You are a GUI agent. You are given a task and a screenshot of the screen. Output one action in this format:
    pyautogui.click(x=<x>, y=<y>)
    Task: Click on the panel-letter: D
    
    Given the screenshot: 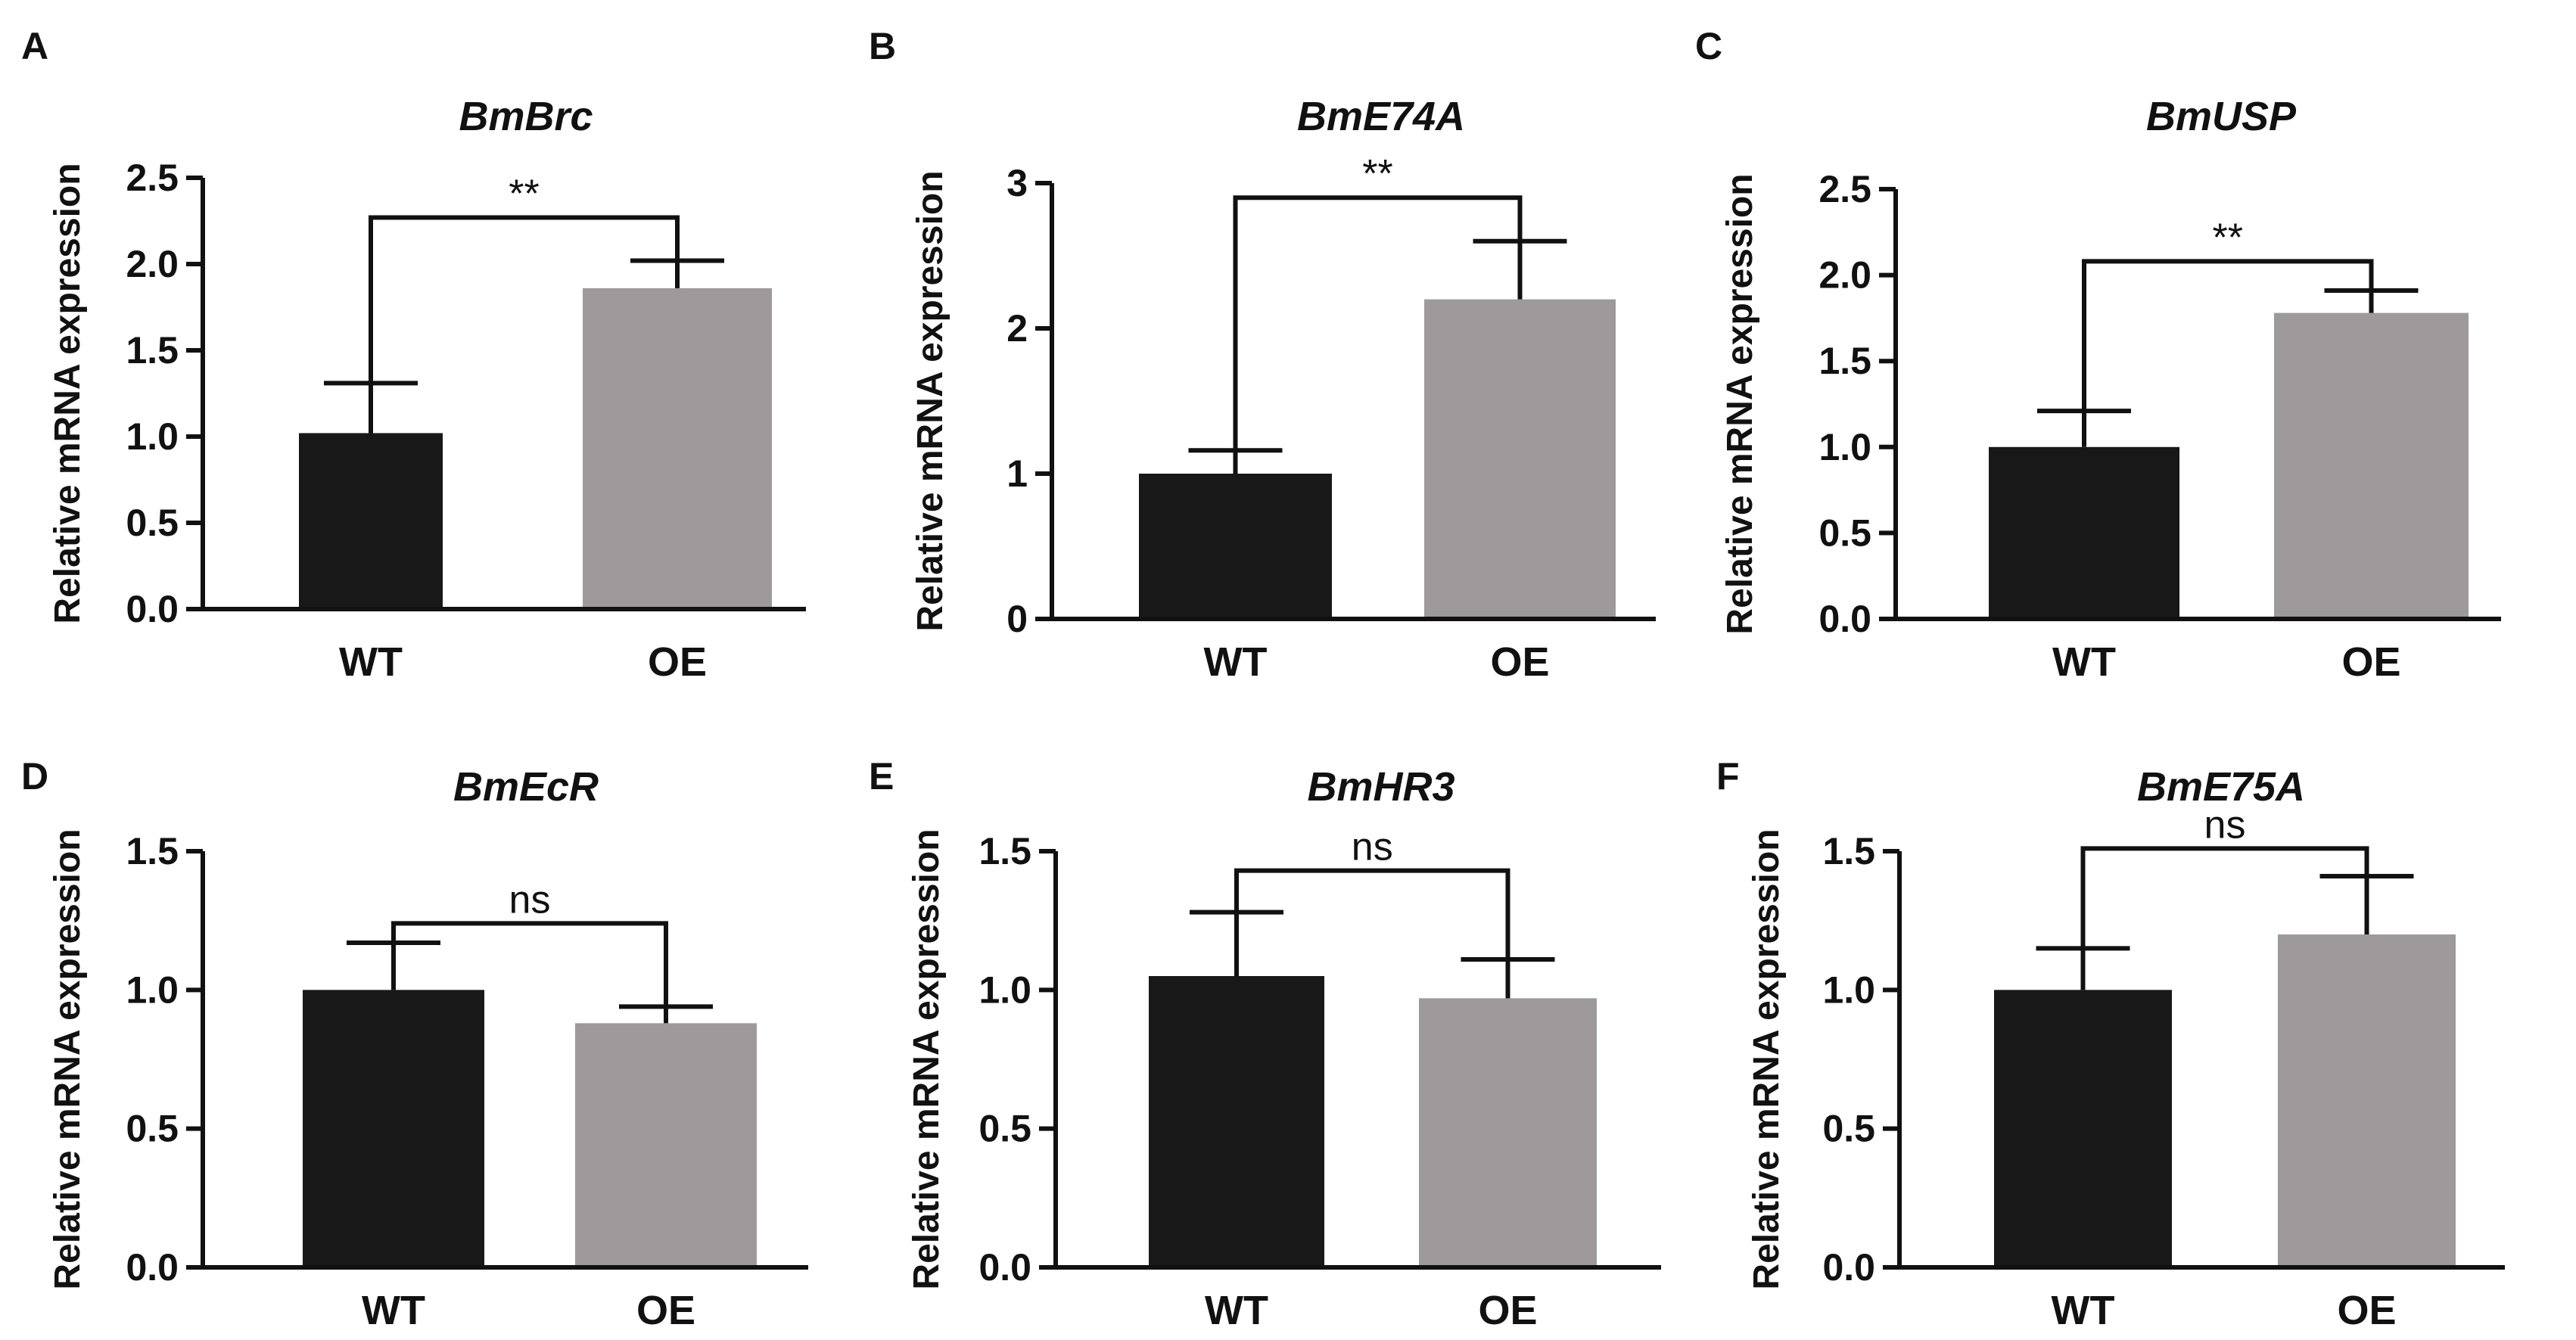 What is the action you would take?
    pyautogui.click(x=34, y=776)
    